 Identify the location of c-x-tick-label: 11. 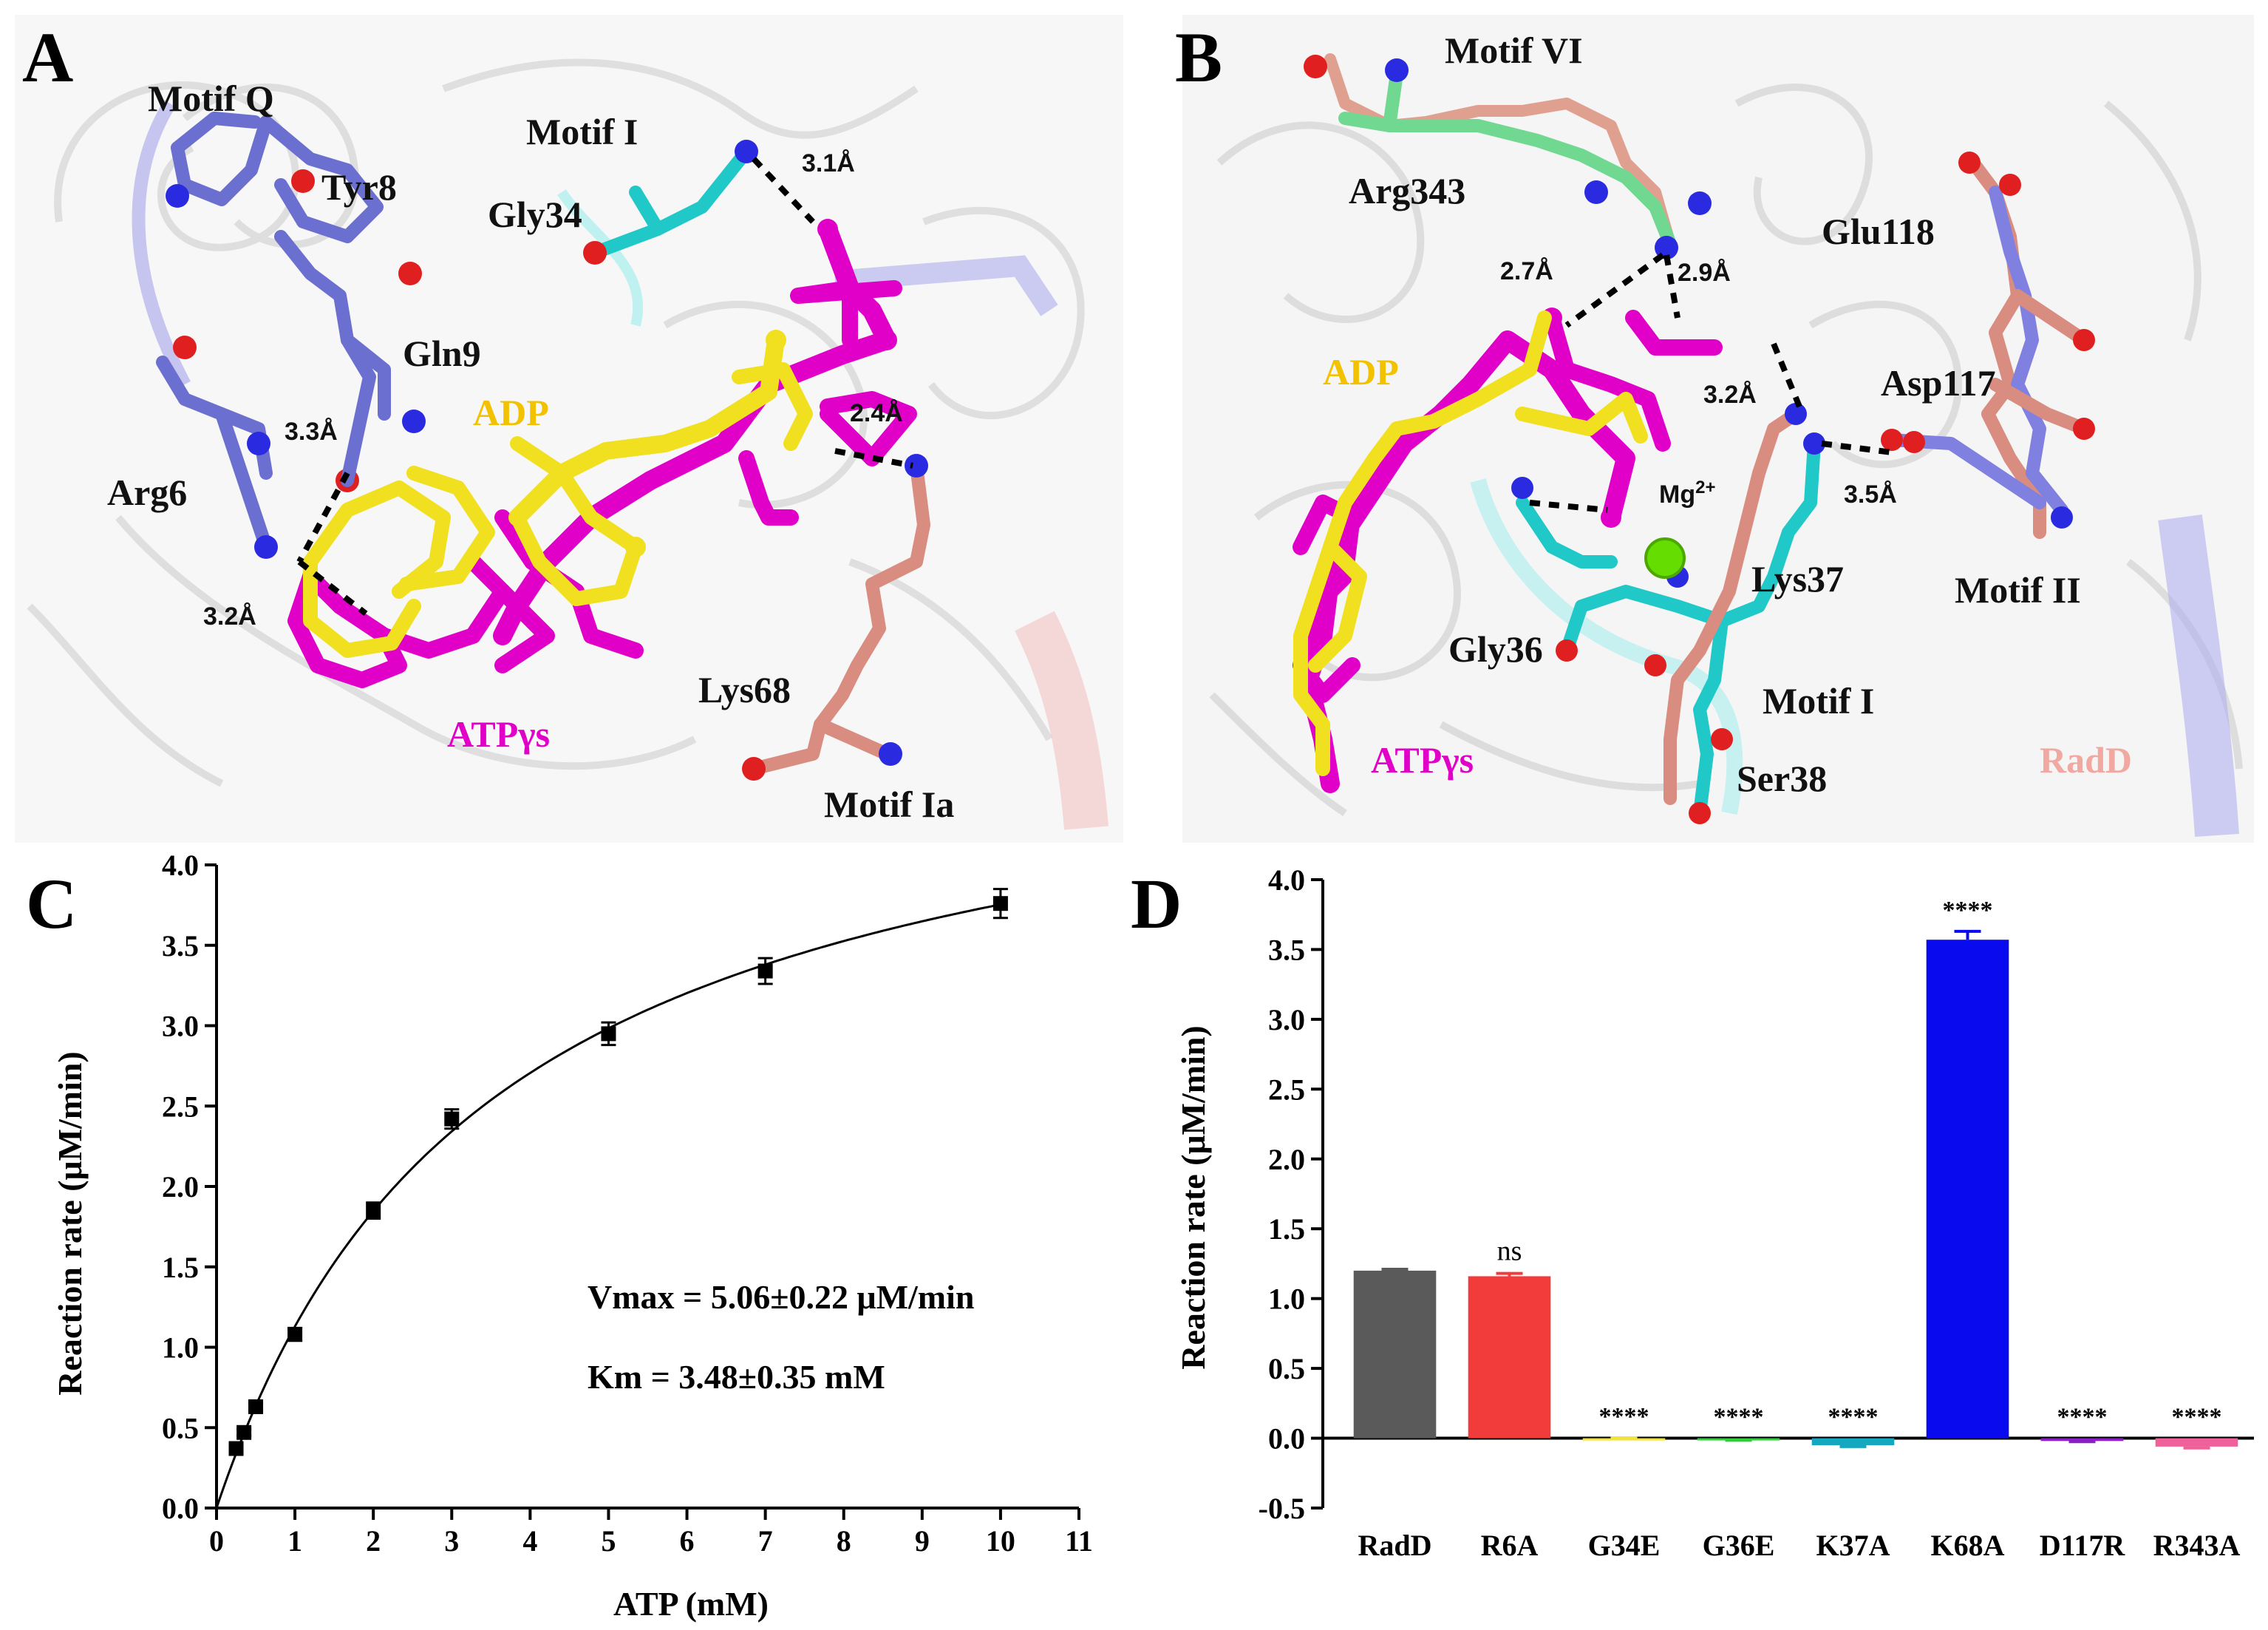
(1079, 1541).